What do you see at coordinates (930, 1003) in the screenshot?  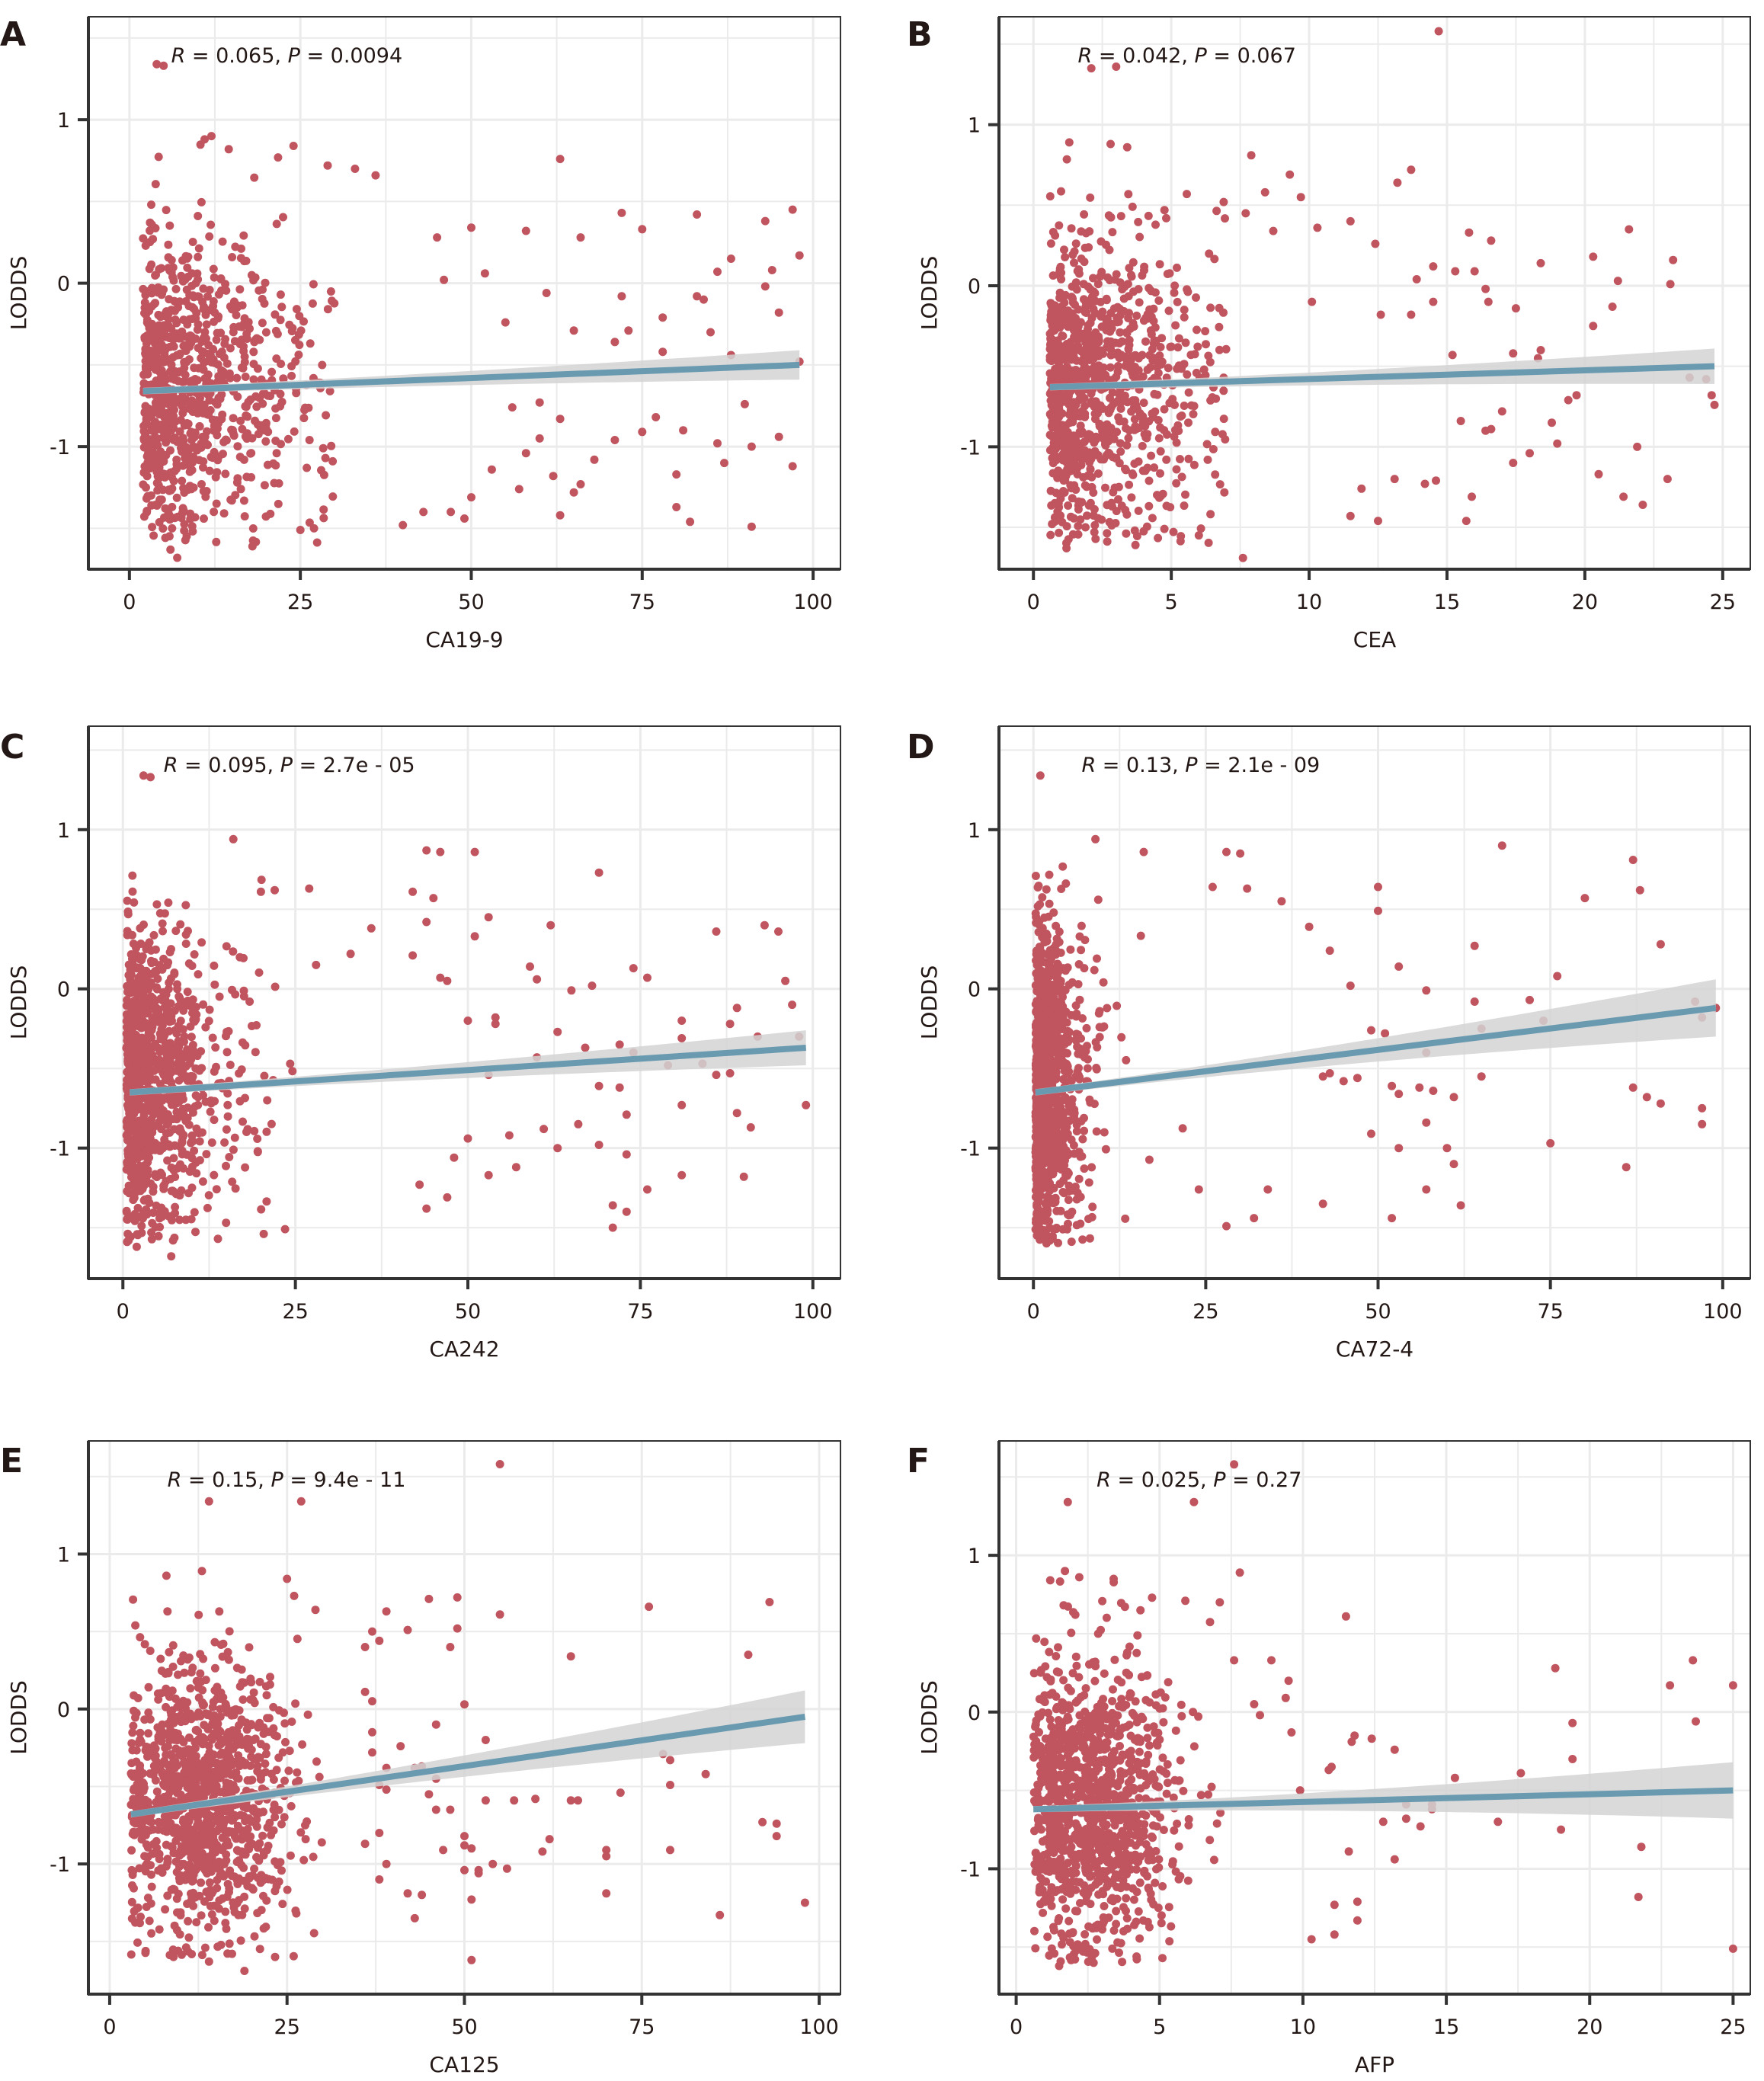 I see `y-axis-title: LODDS` at bounding box center [930, 1003].